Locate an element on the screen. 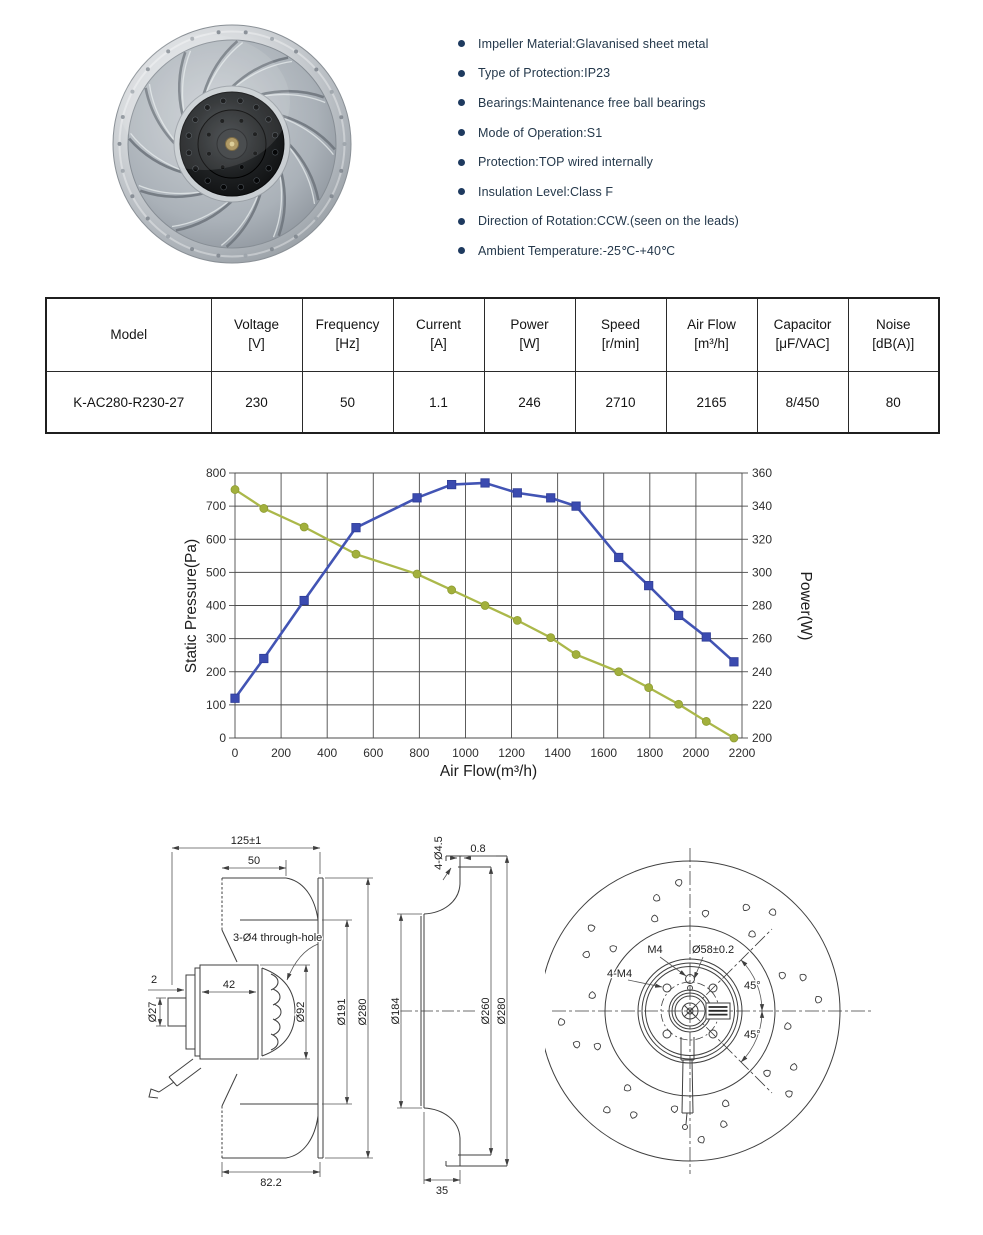 Image resolution: width=983 pixels, height=1235 pixels. product-photo-centrifugal-fan is located at coordinates (232, 144).